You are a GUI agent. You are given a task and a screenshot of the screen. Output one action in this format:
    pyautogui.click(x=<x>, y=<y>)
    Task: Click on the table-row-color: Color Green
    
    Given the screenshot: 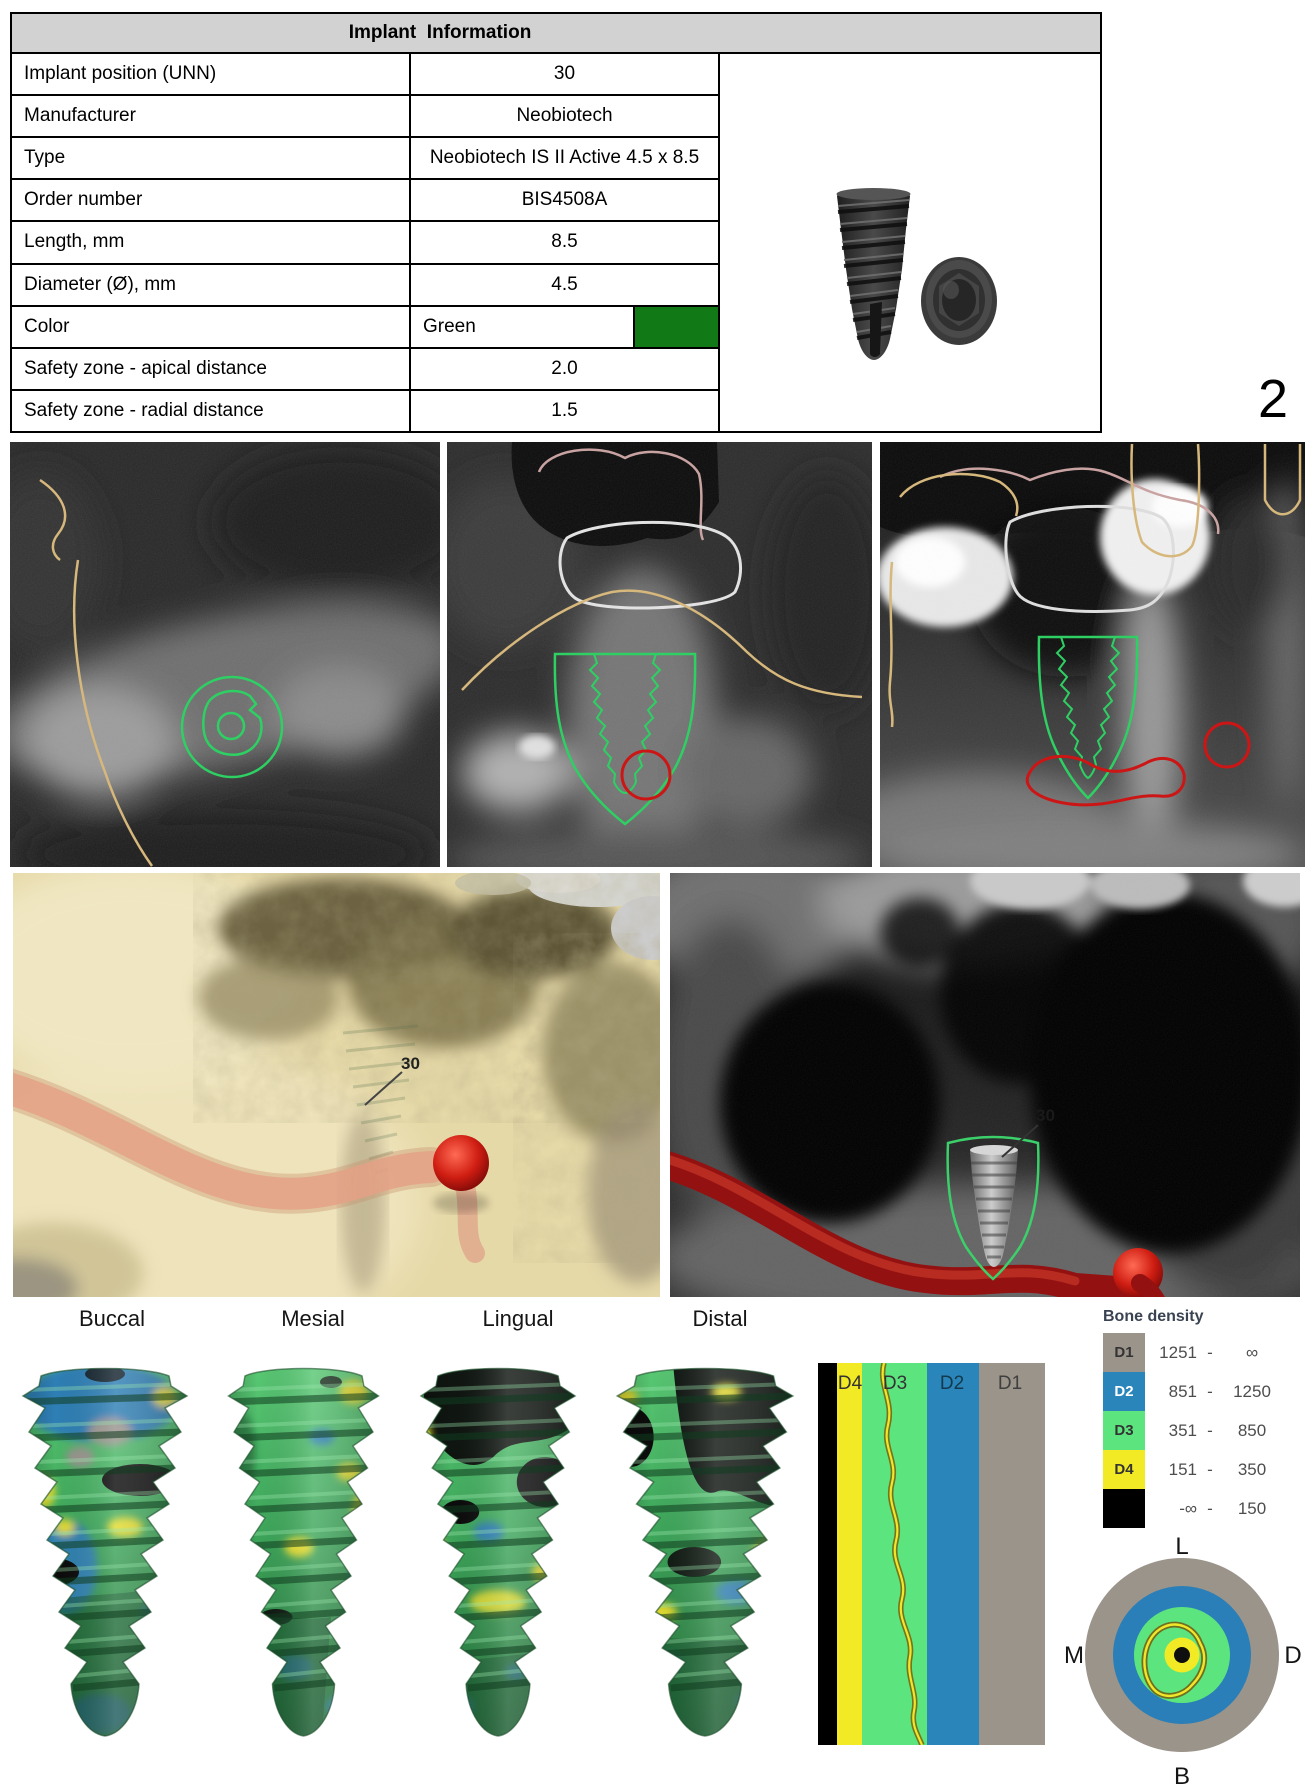 What is the action you would take?
    pyautogui.click(x=365, y=327)
    